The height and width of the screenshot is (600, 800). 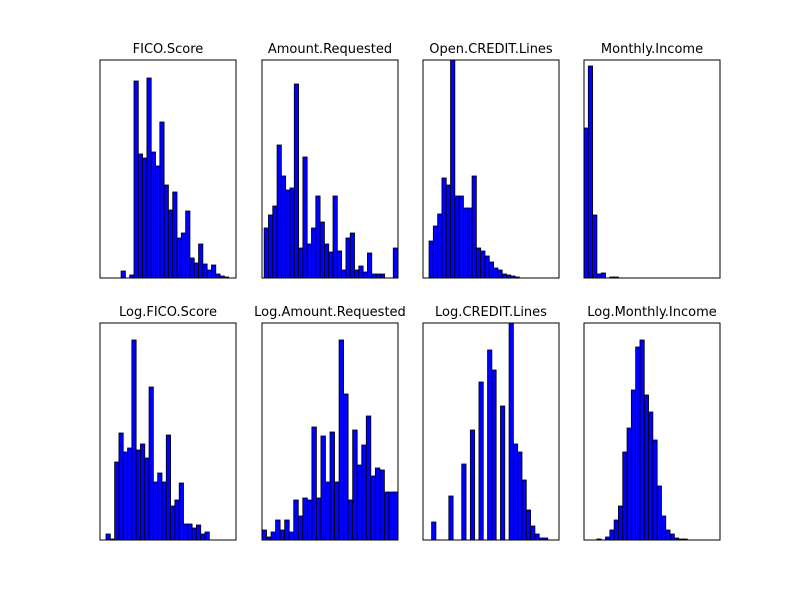 What do you see at coordinates (652, 312) in the screenshot?
I see `panel-title: Log.Monthly.Income` at bounding box center [652, 312].